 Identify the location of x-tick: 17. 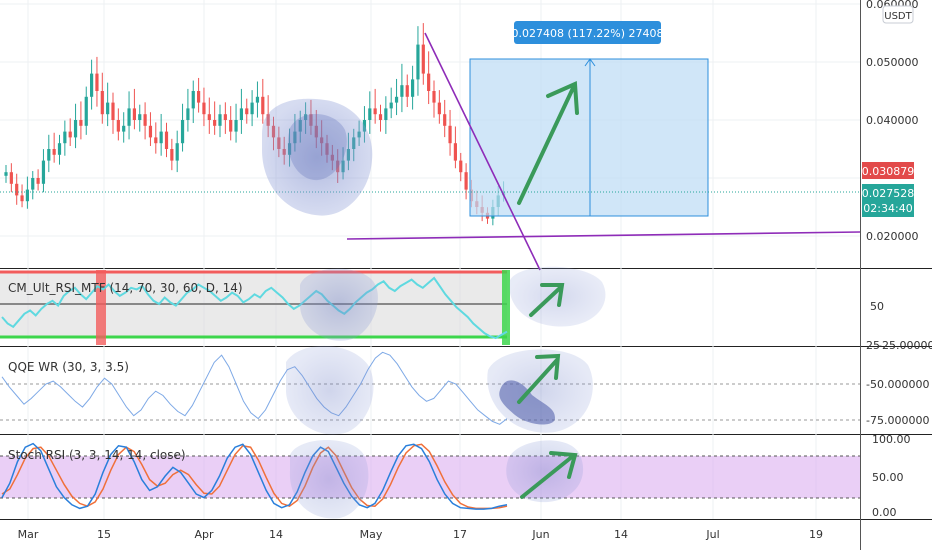
(460, 534).